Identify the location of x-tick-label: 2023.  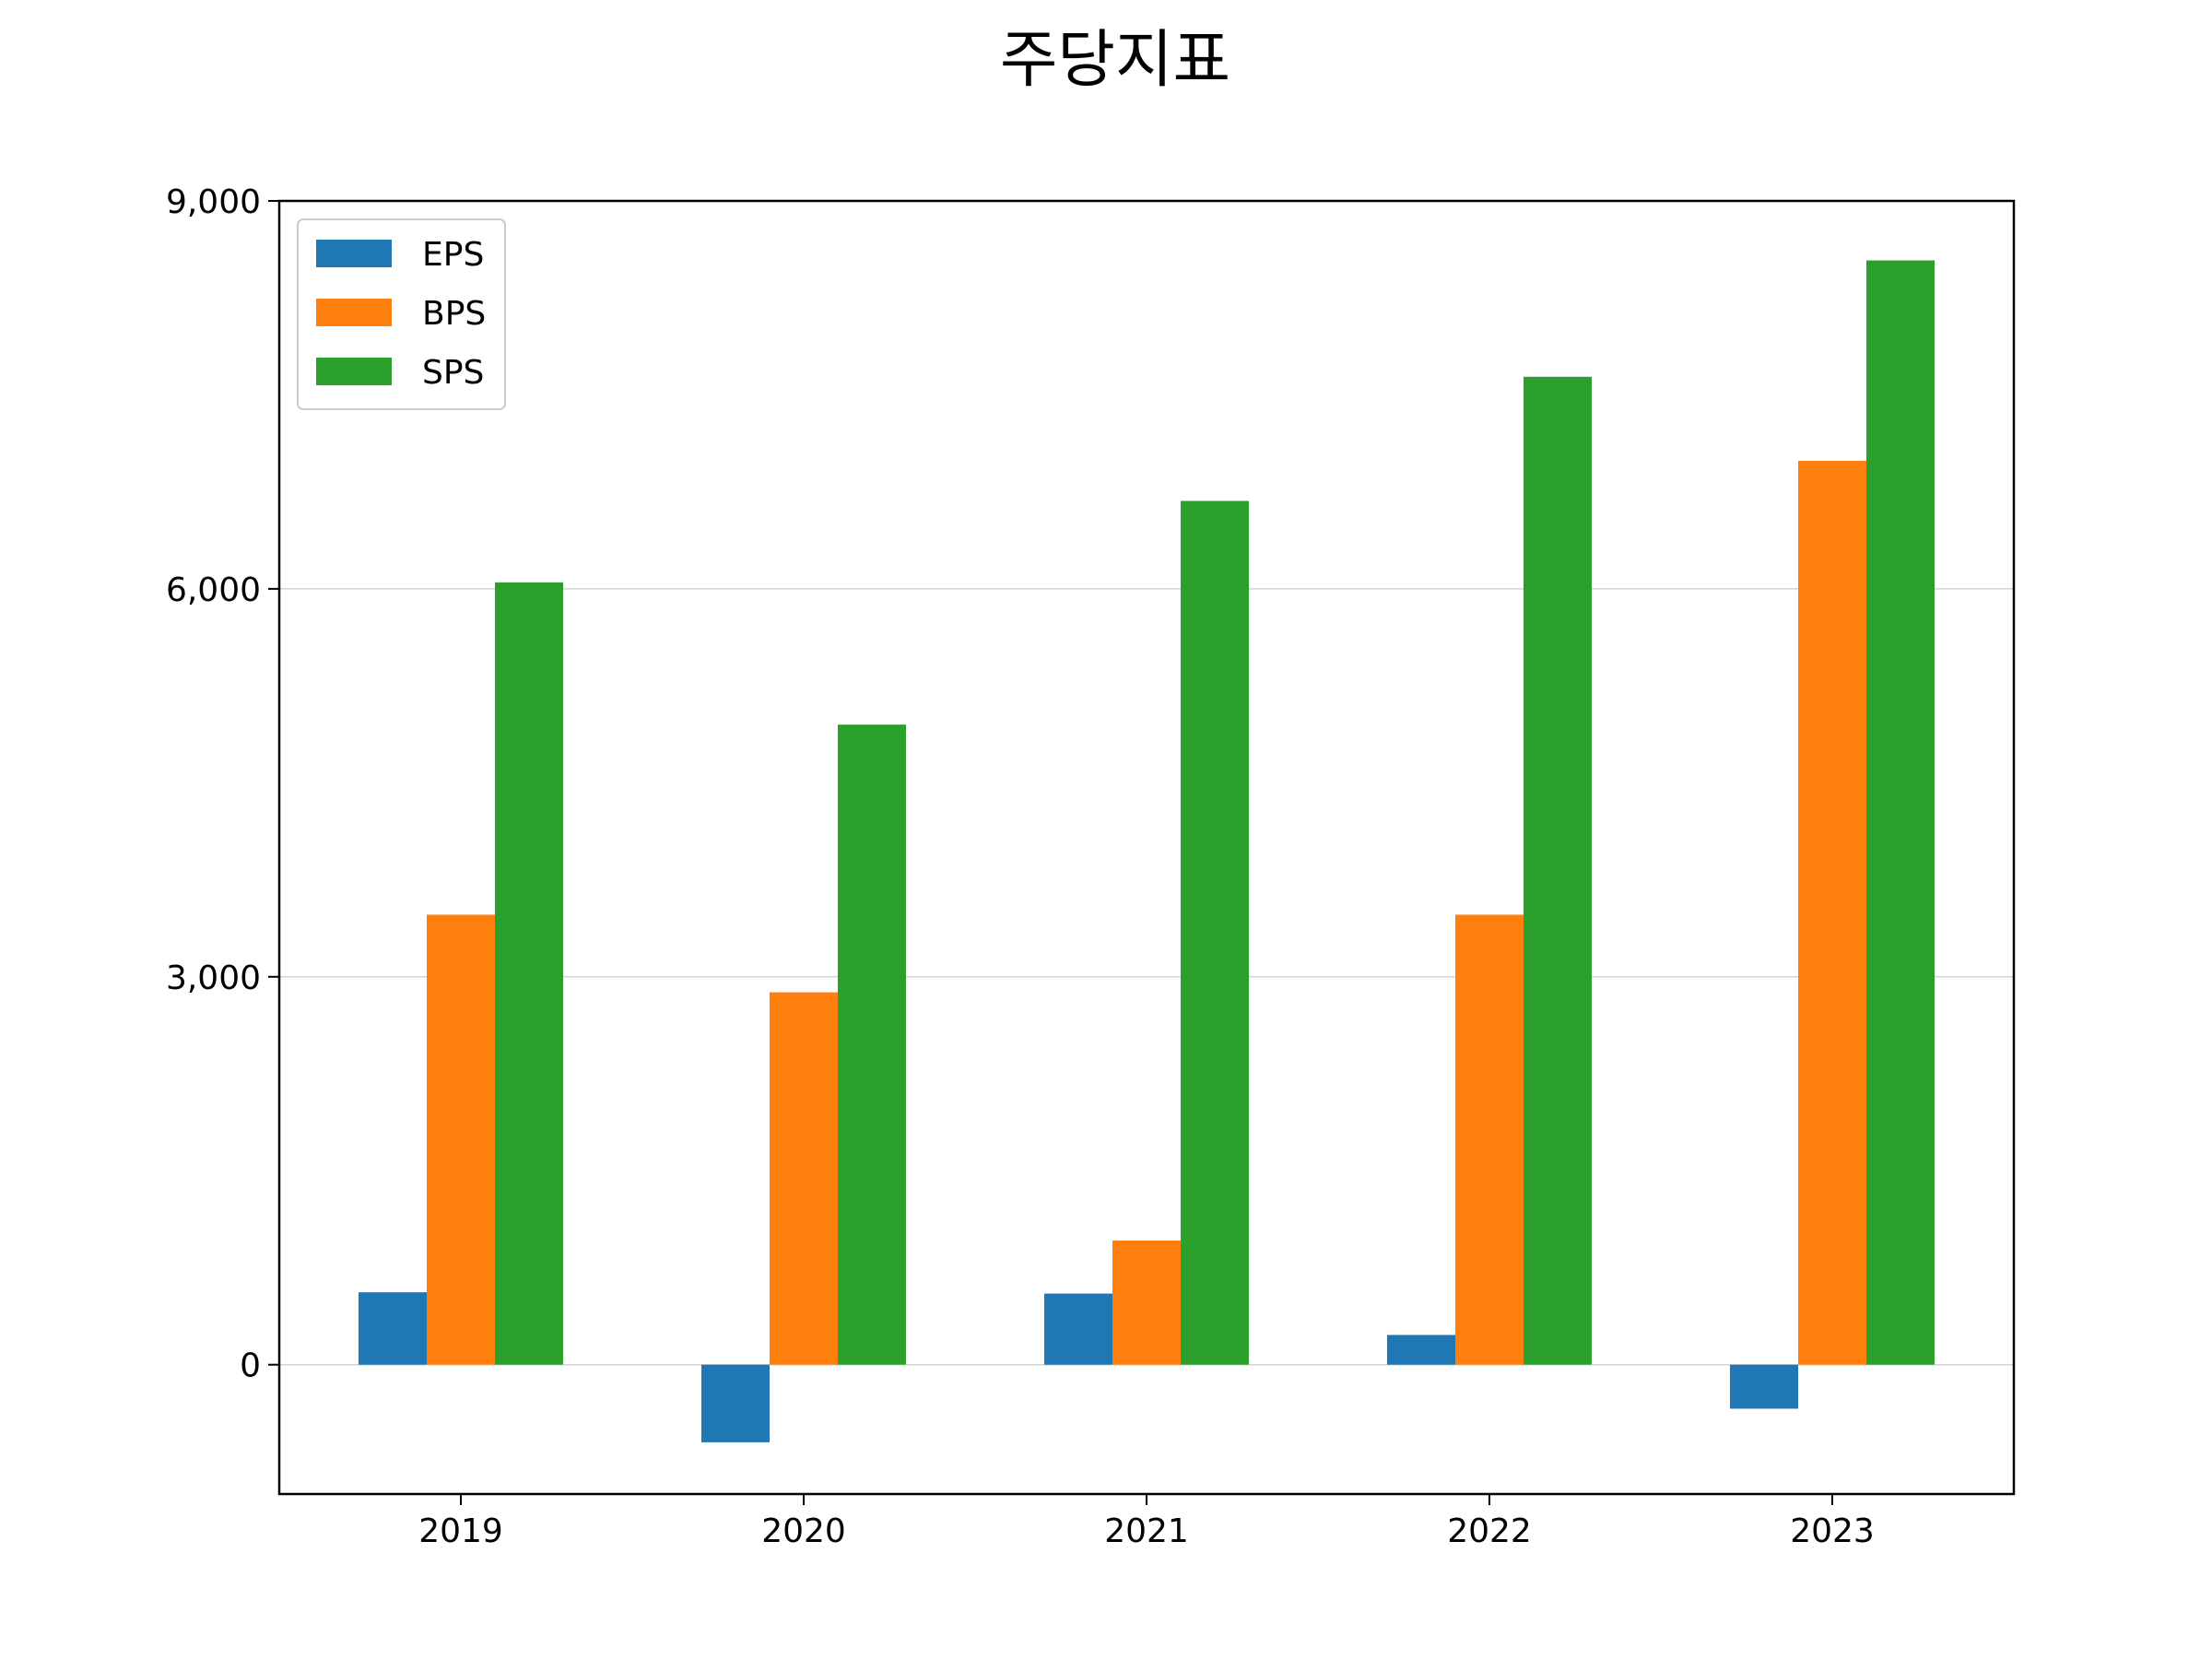
(1832, 1531).